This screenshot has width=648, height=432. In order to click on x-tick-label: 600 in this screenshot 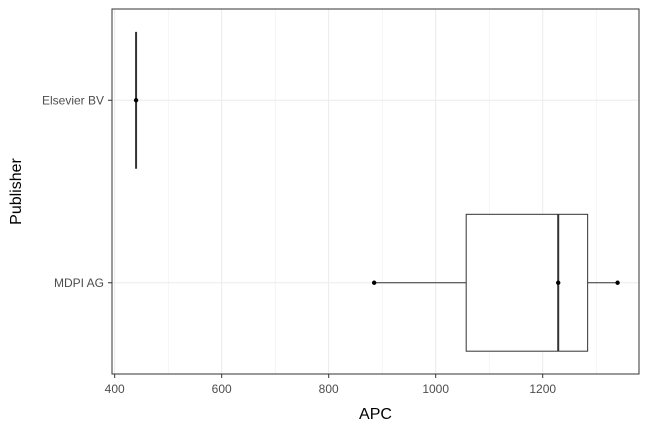, I will do `click(222, 389)`.